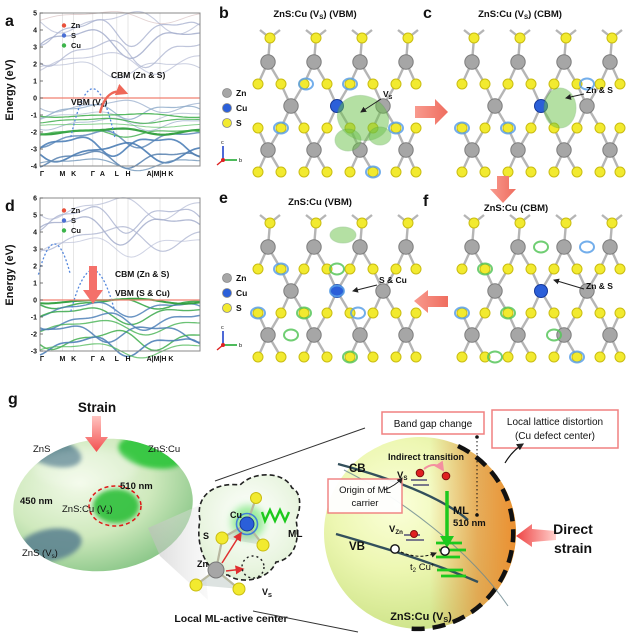 Image resolution: width=635 pixels, height=635 pixels. I want to click on znscu-label: ZnS:Cu, so click(164, 449).